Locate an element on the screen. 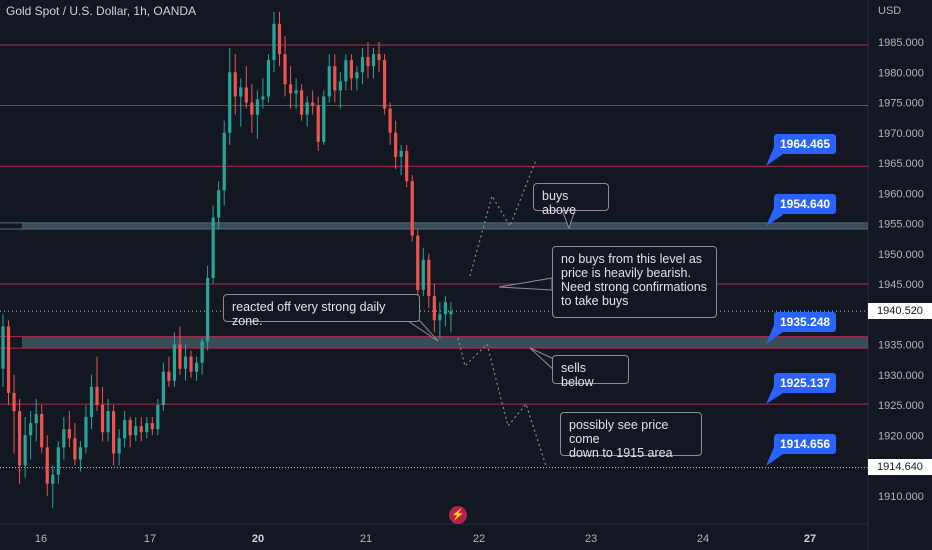  chart-title: Gold Spot / U.S. Dollar, 1h, OANDA is located at coordinates (101, 11).